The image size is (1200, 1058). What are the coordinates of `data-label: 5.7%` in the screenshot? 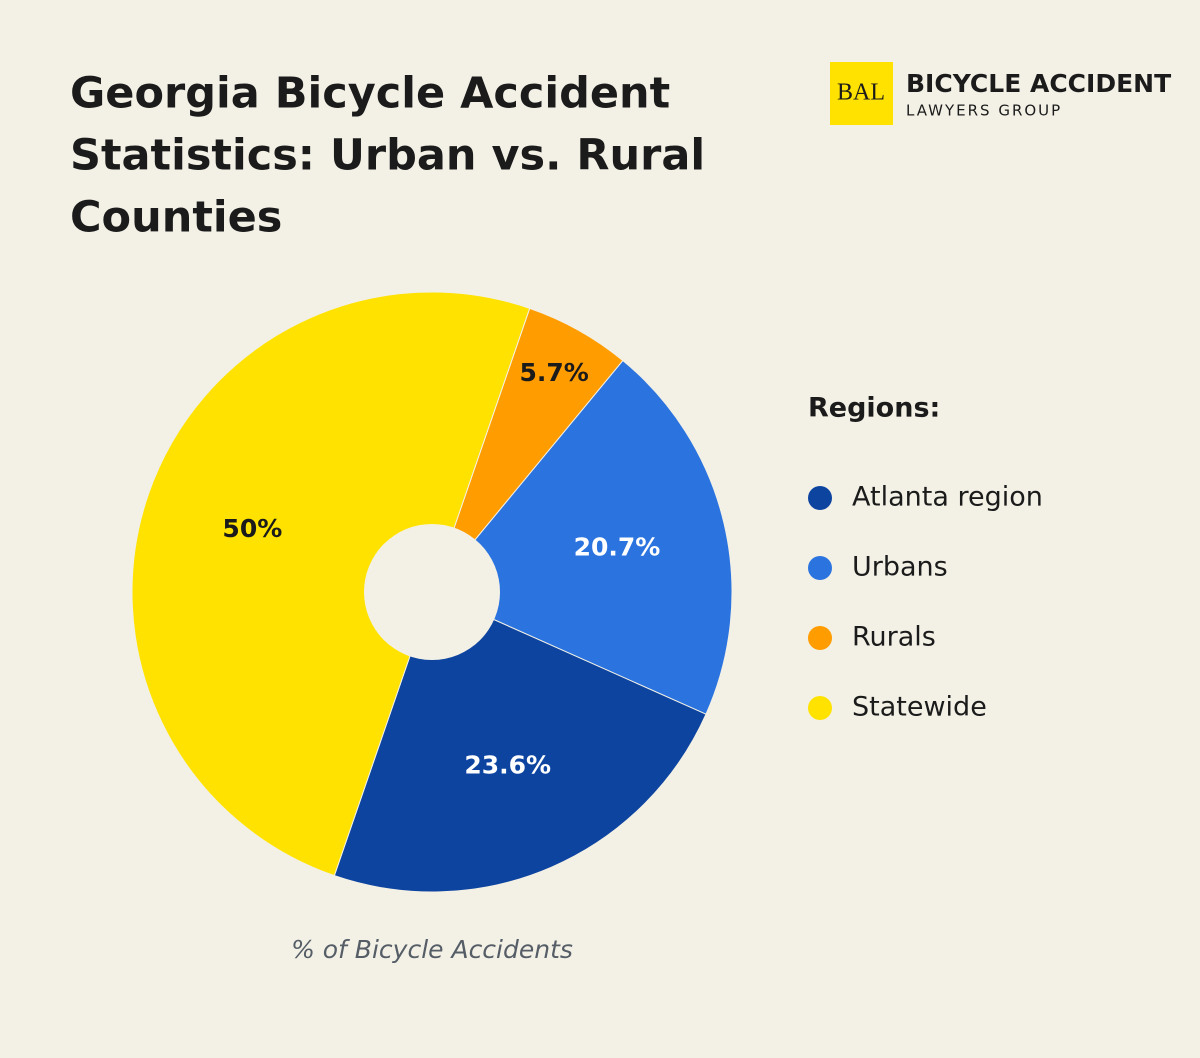 It's located at (554, 372).